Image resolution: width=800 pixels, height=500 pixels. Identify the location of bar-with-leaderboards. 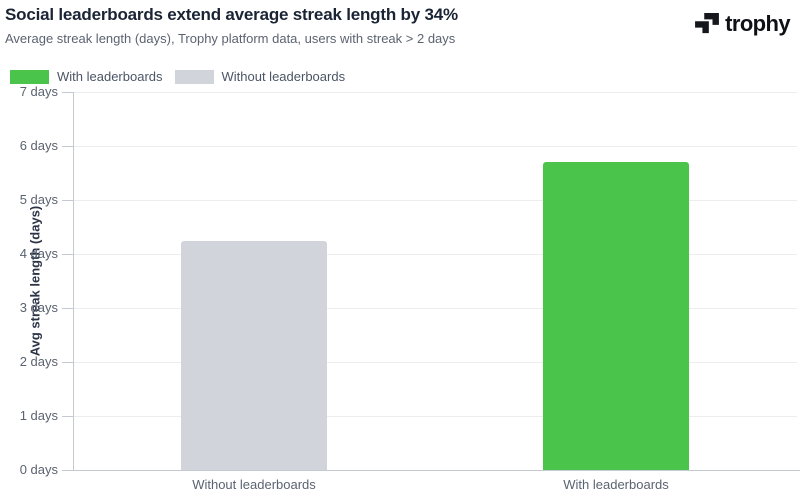
(616, 316).